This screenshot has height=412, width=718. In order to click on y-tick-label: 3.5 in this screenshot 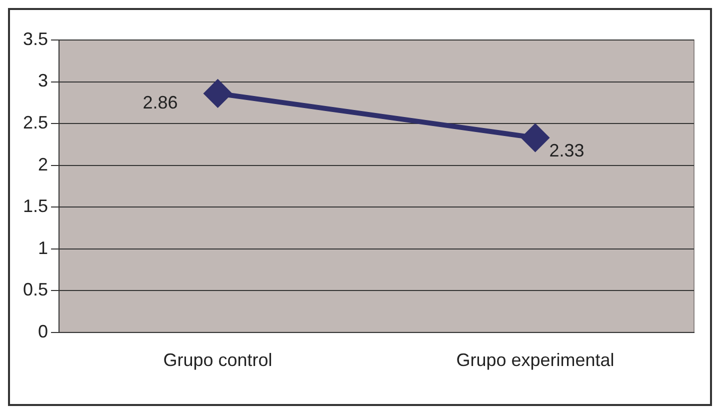, I will do `click(35, 38)`.